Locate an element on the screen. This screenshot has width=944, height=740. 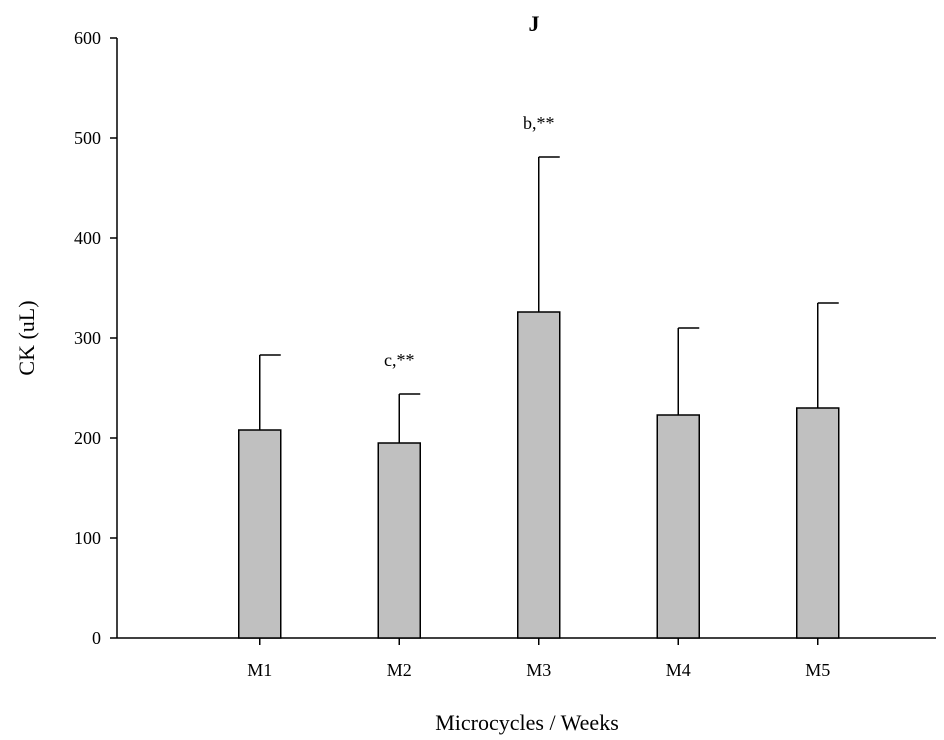
y-tick-label: 600 is located at coordinates (87, 38).